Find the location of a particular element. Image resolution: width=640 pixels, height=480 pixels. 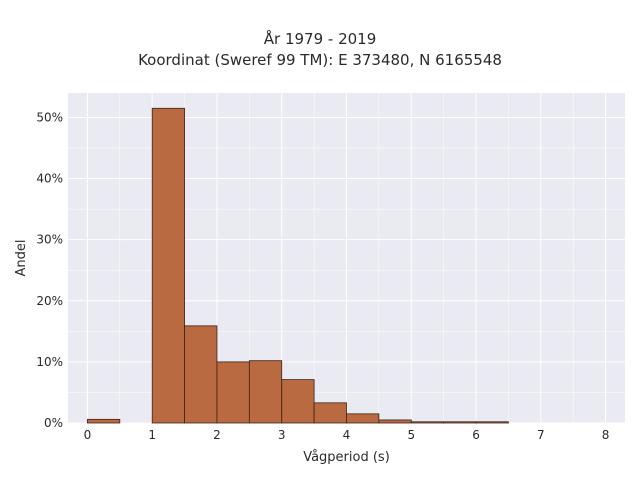

x-tick-label: 3 is located at coordinates (282, 435).